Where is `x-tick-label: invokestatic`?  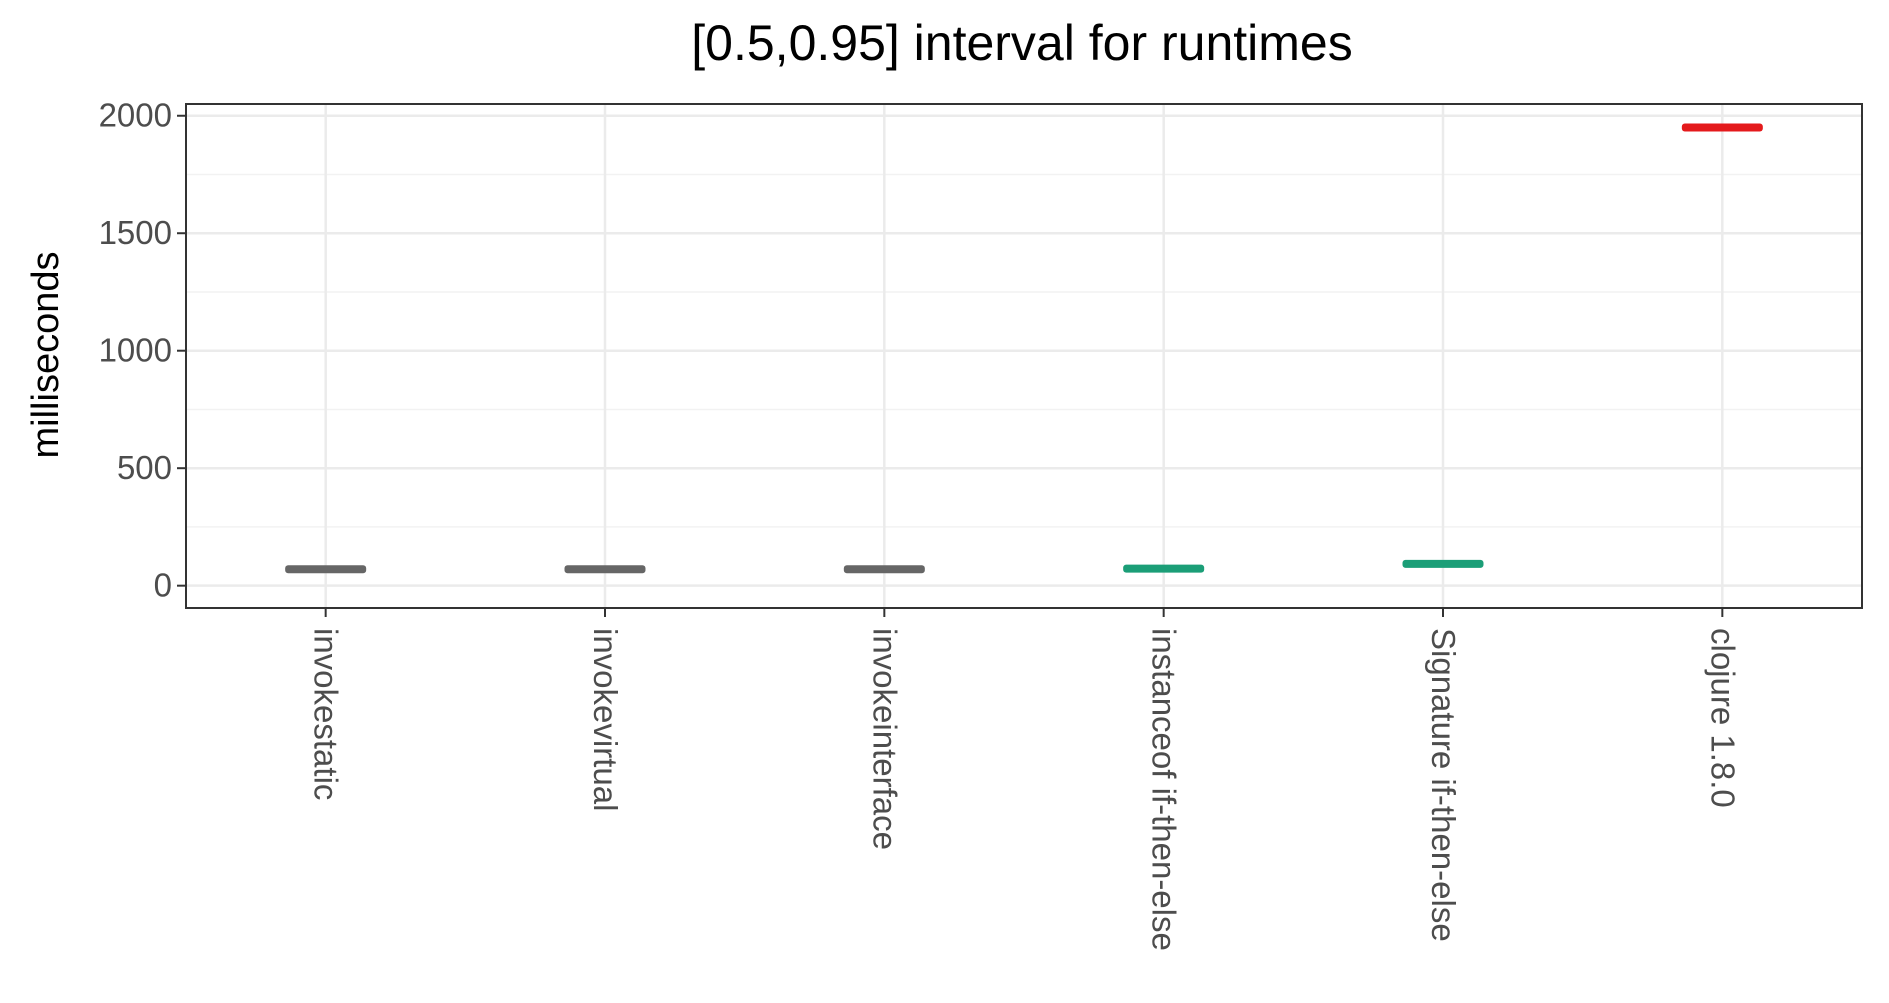 x-tick-label: invokestatic is located at coordinates (326, 714).